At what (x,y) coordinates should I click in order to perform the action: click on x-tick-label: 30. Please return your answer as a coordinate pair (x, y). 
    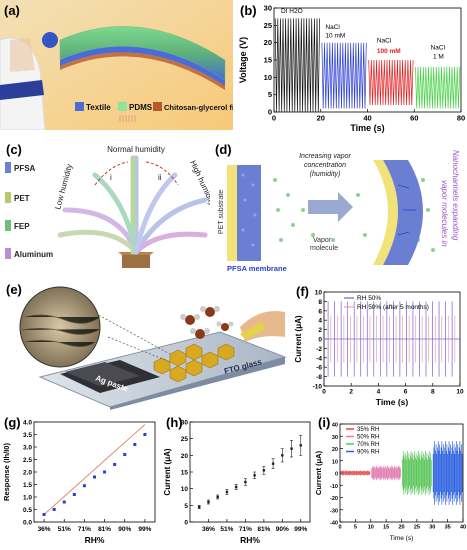
    Looking at the image, I should click on (432, 528).